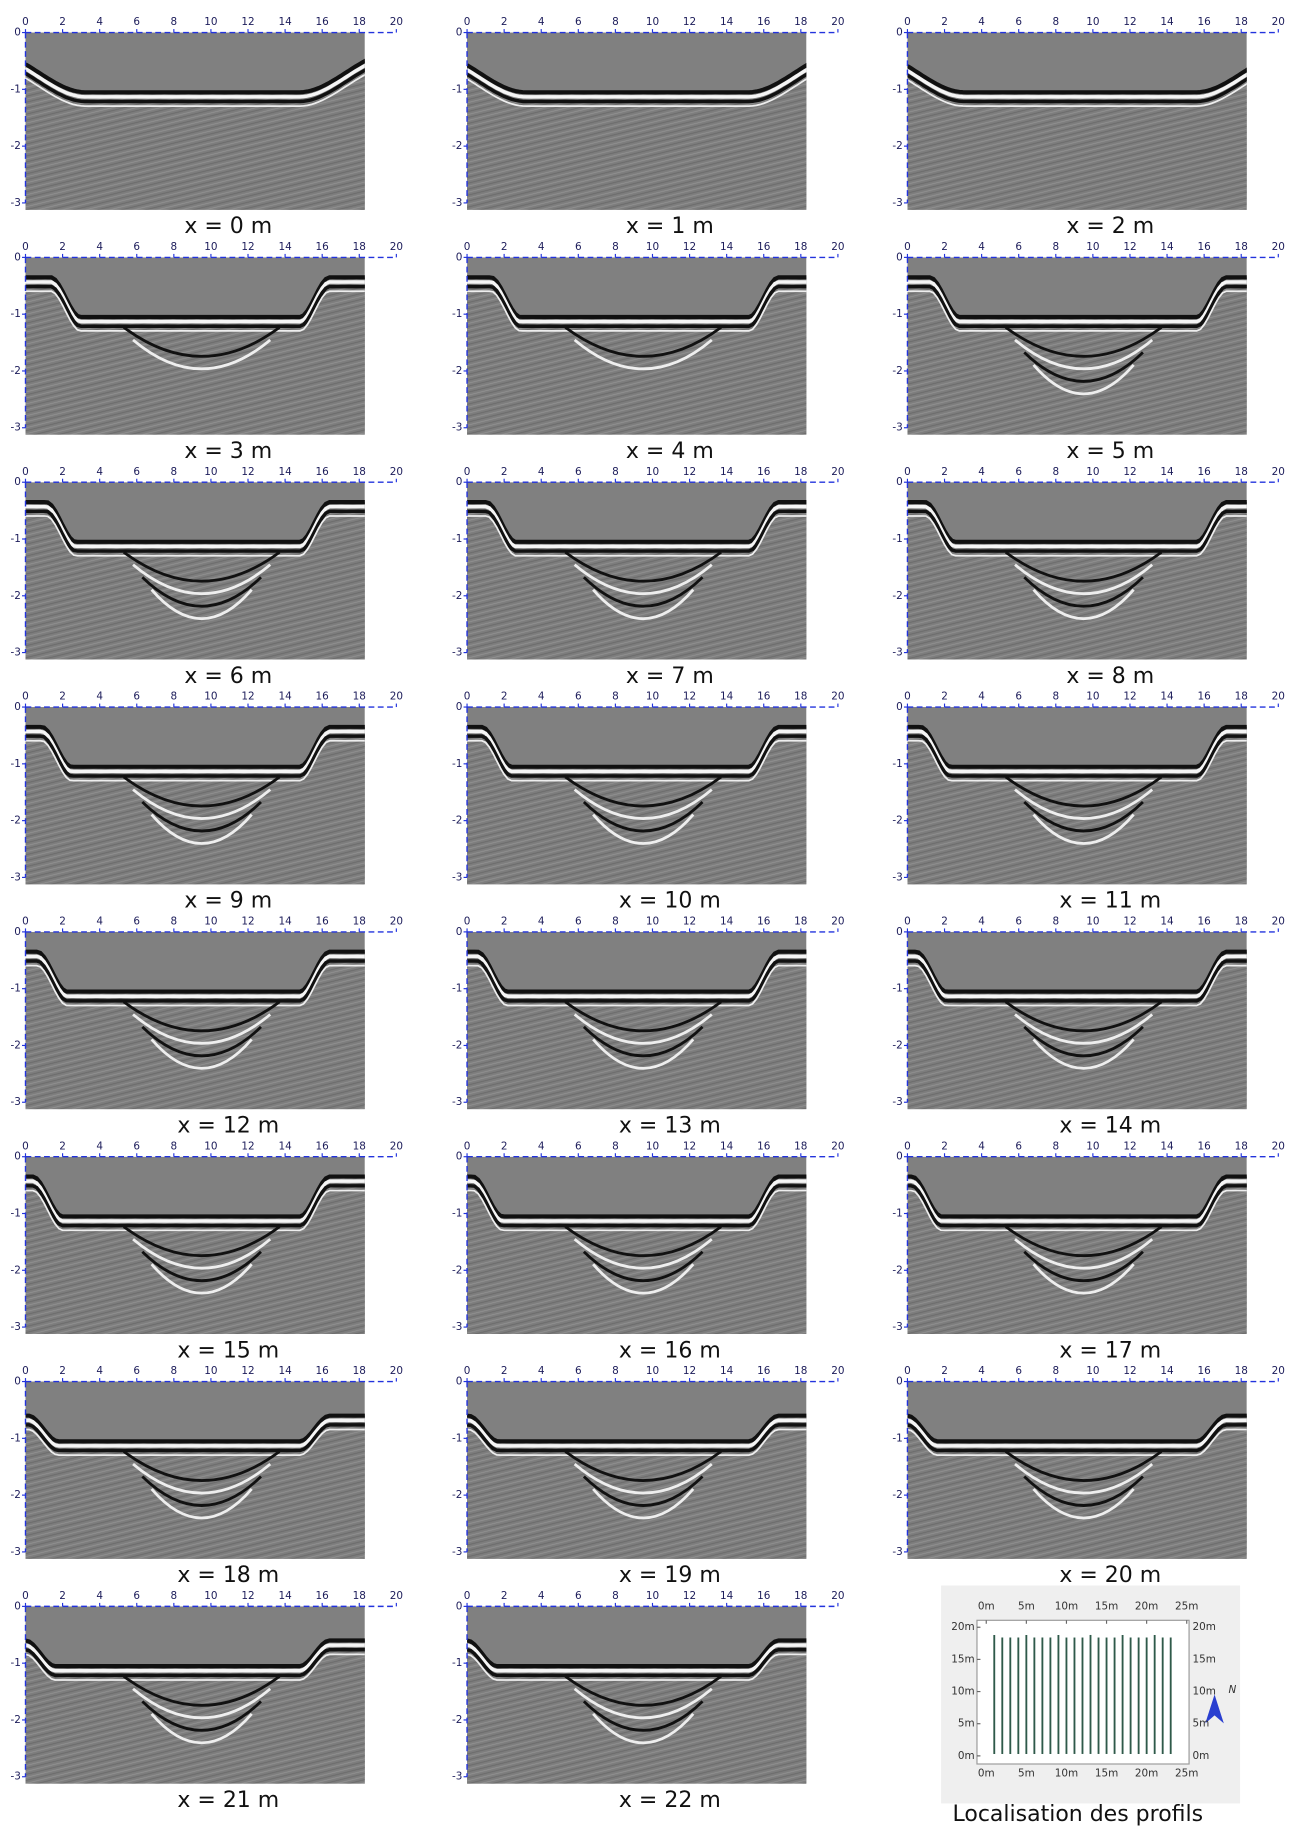  I want to click on map-x-tick-label: 20m, so click(1146, 1606).